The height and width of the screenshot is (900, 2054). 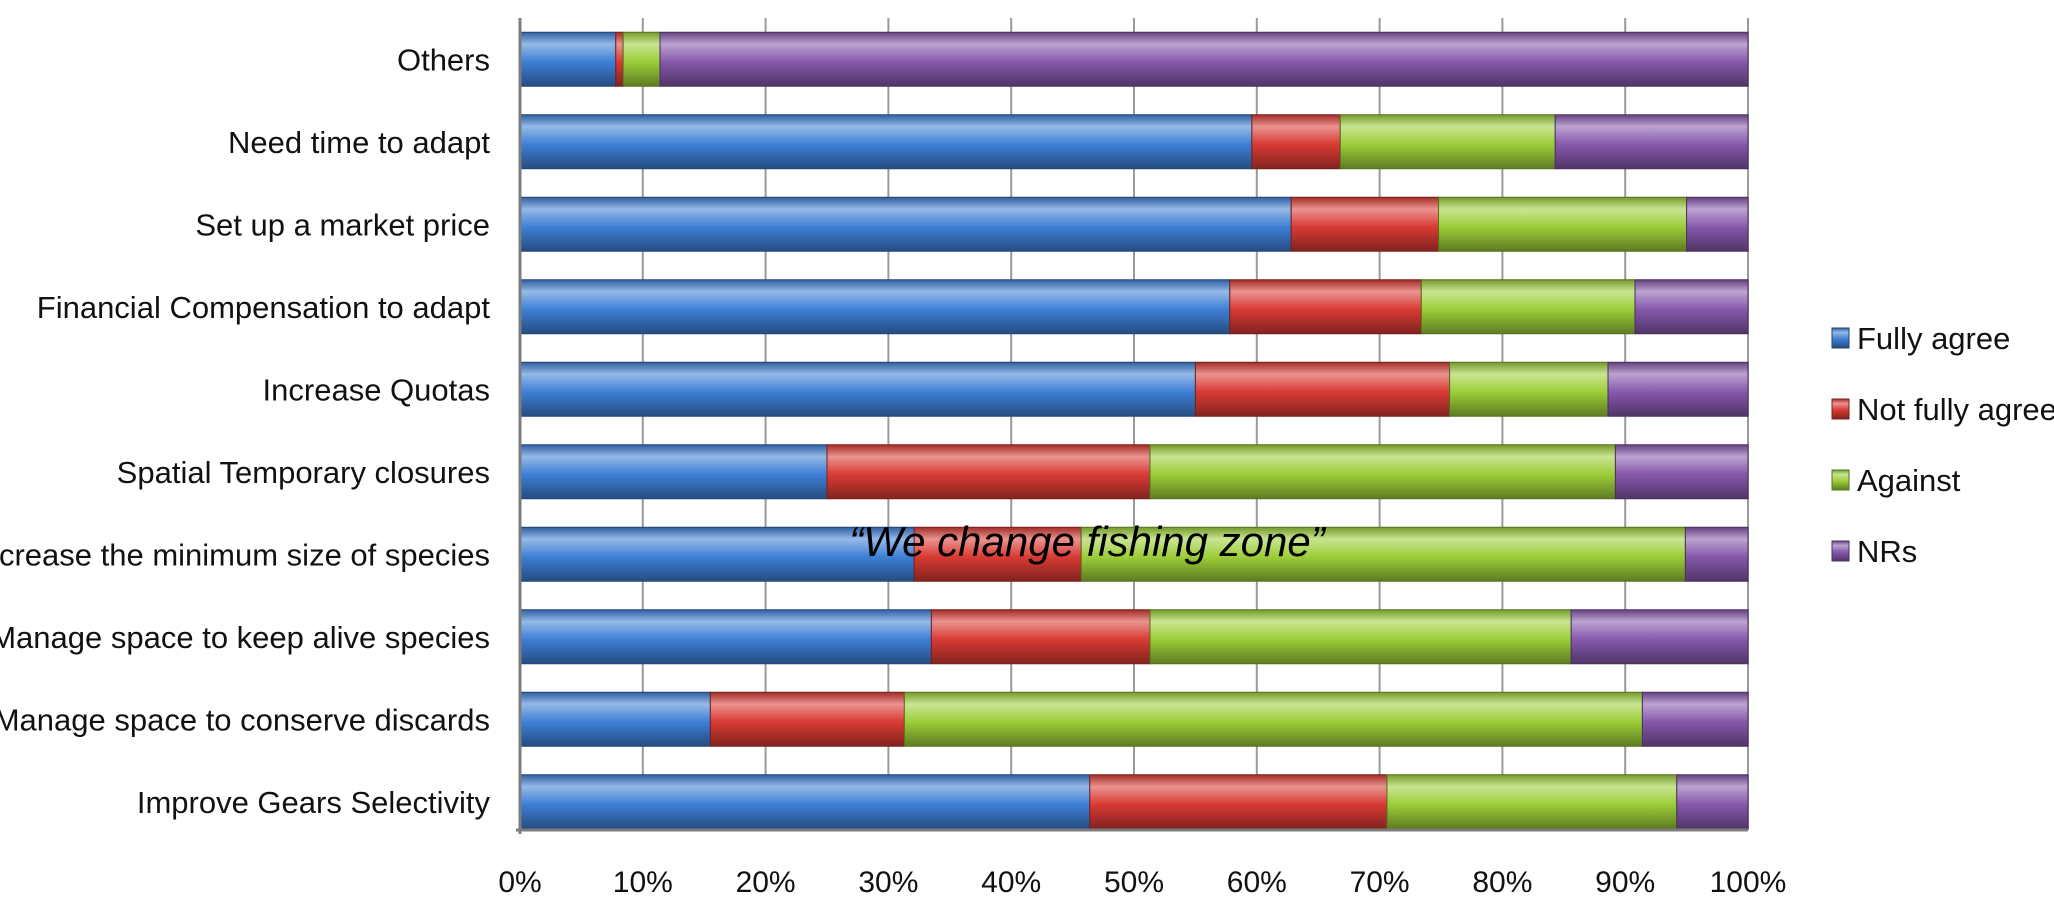 I want to click on legend-label: NRs, so click(x=1887, y=551).